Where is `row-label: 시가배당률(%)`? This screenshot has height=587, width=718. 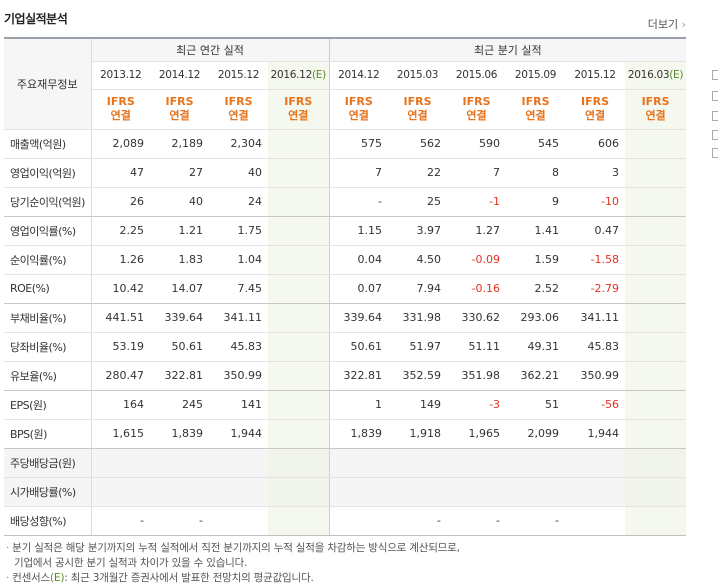 row-label: 시가배당률(%) is located at coordinates (48, 492).